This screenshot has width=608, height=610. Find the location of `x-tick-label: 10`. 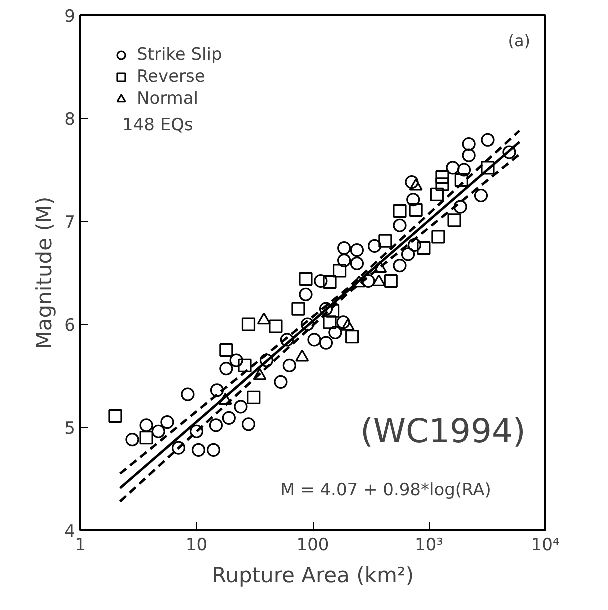

x-tick-label: 10 is located at coordinates (197, 546).